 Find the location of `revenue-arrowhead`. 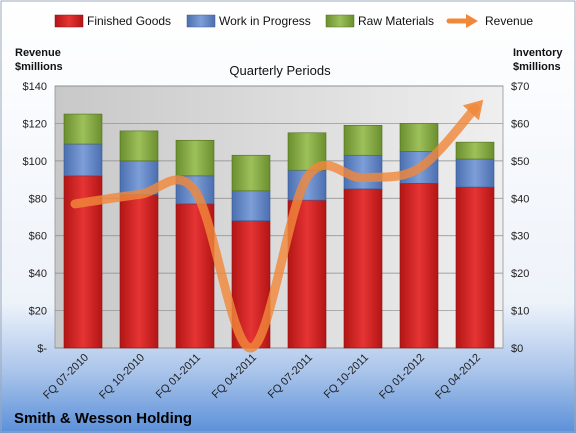

revenue-arrowhead is located at coordinates (473, 110).